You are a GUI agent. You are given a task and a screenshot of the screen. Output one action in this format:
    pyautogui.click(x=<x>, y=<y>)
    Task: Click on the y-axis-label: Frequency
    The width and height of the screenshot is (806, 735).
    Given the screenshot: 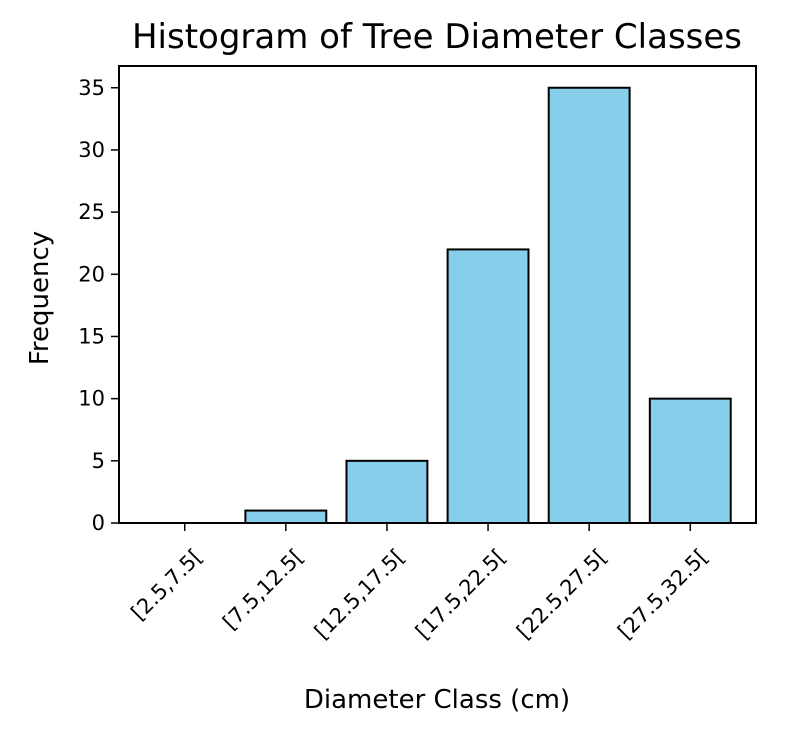 What is the action you would take?
    pyautogui.click(x=40, y=298)
    